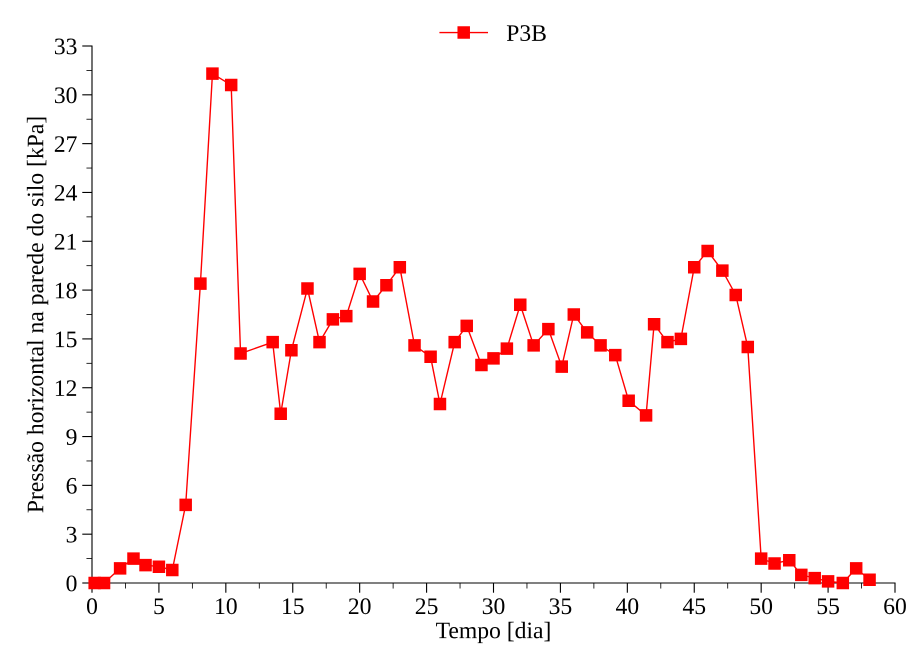 The image size is (911, 668). What do you see at coordinates (66, 388) in the screenshot?
I see `y-tick-label: 12` at bounding box center [66, 388].